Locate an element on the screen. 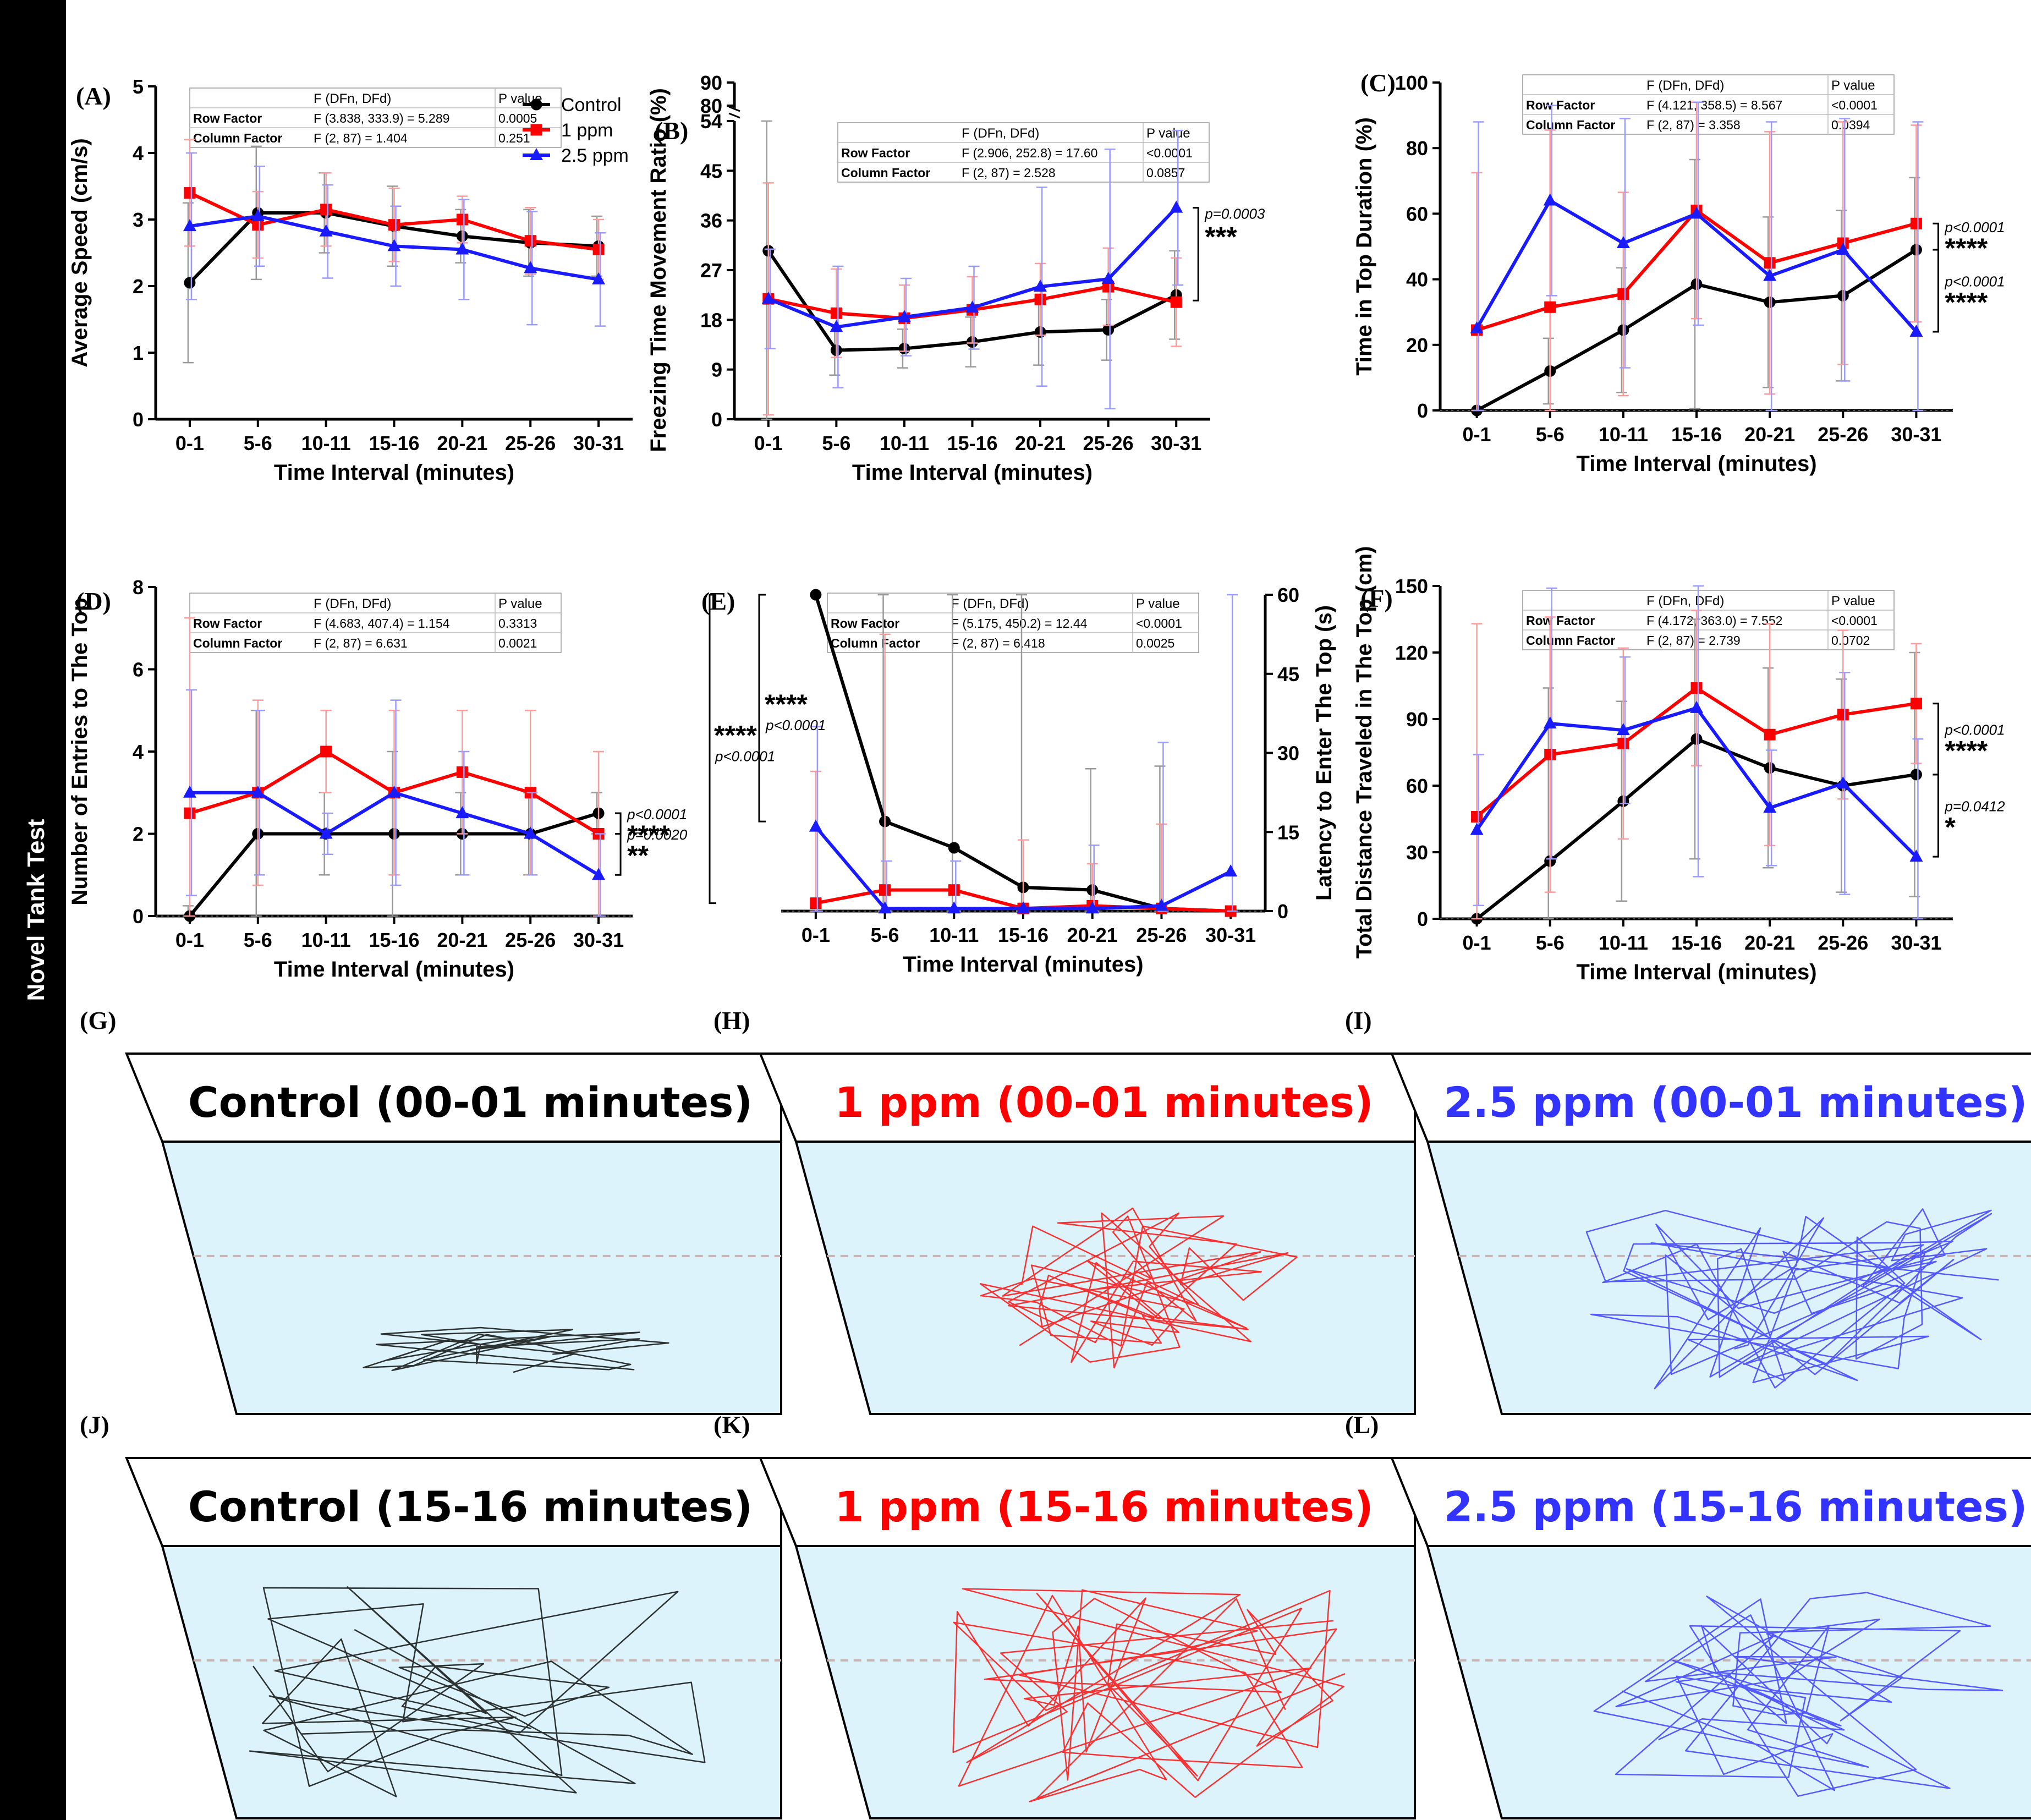 The width and height of the screenshot is (2031, 1820). tank-water is located at coordinates (1728, 1278).